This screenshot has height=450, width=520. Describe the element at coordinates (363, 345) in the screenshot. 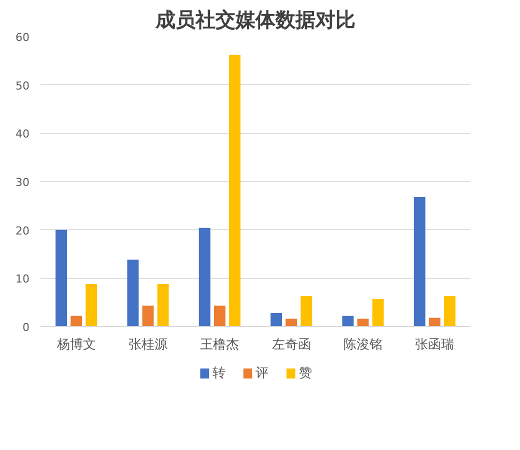

I see `x-tick-label: 陈浚铭` at that location.